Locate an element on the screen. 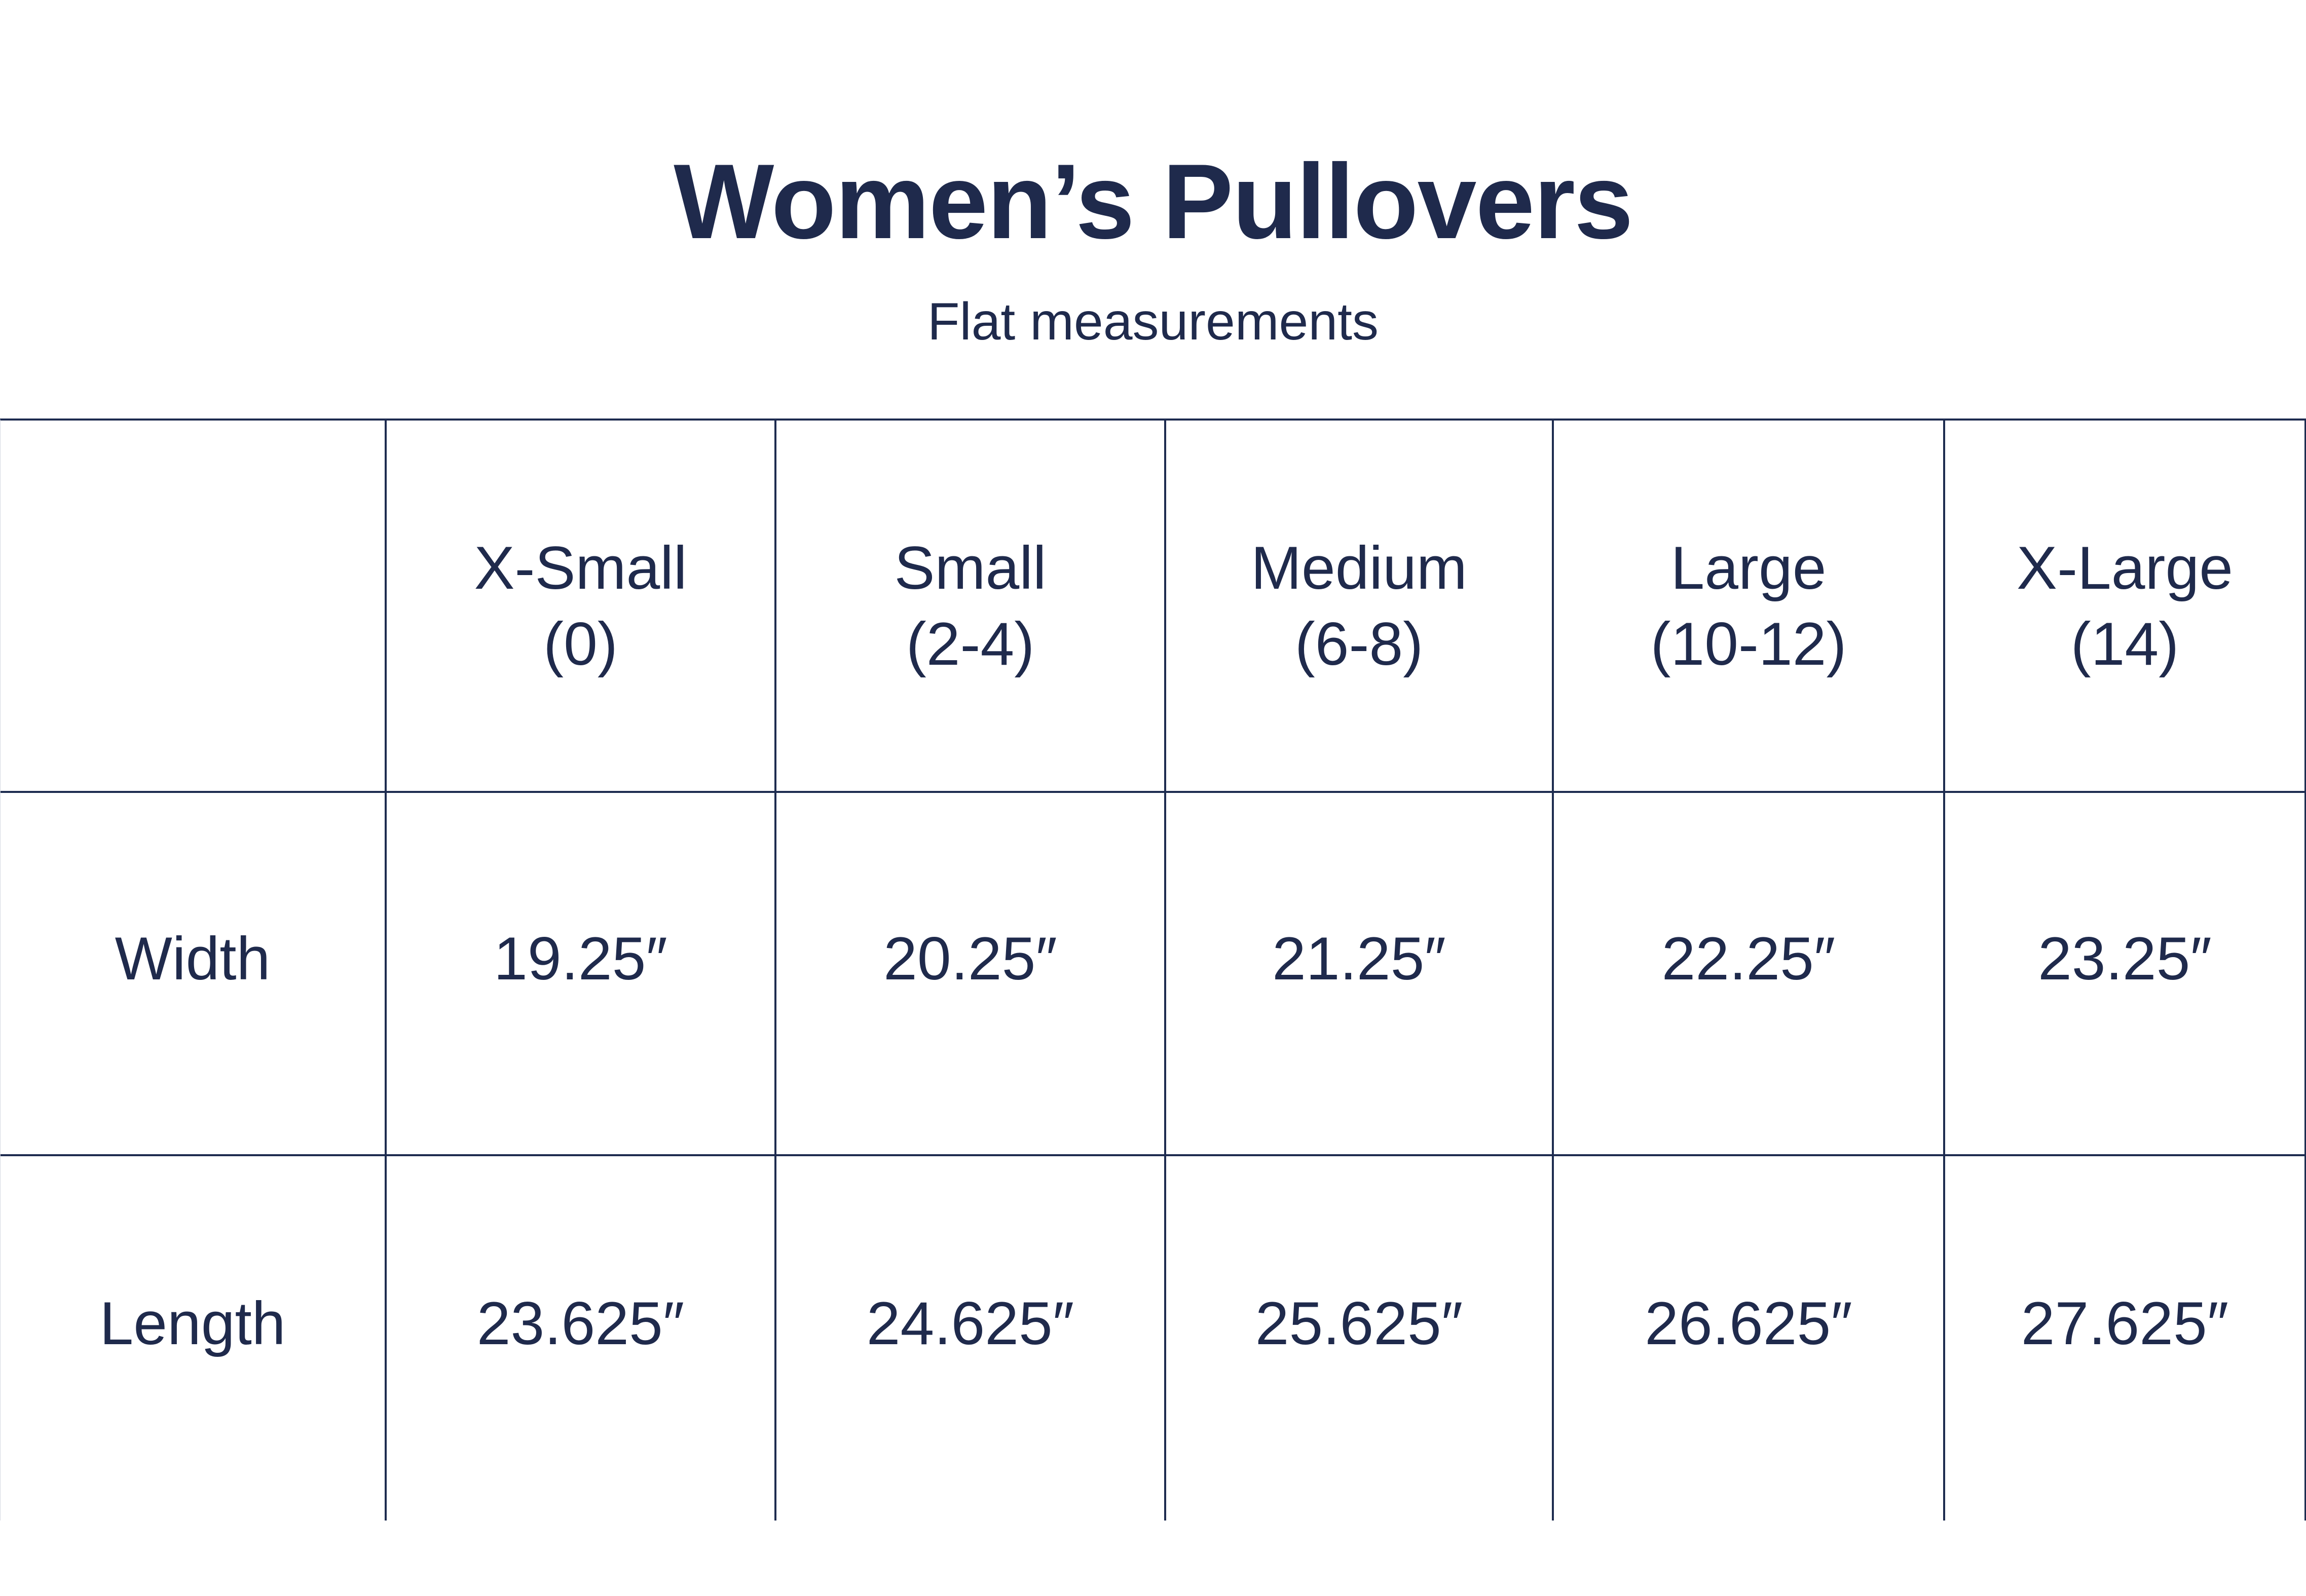 Image resolution: width=2306 pixels, height=1596 pixels. header-cell-medium: Medium (6-8) is located at coordinates (1360, 607).